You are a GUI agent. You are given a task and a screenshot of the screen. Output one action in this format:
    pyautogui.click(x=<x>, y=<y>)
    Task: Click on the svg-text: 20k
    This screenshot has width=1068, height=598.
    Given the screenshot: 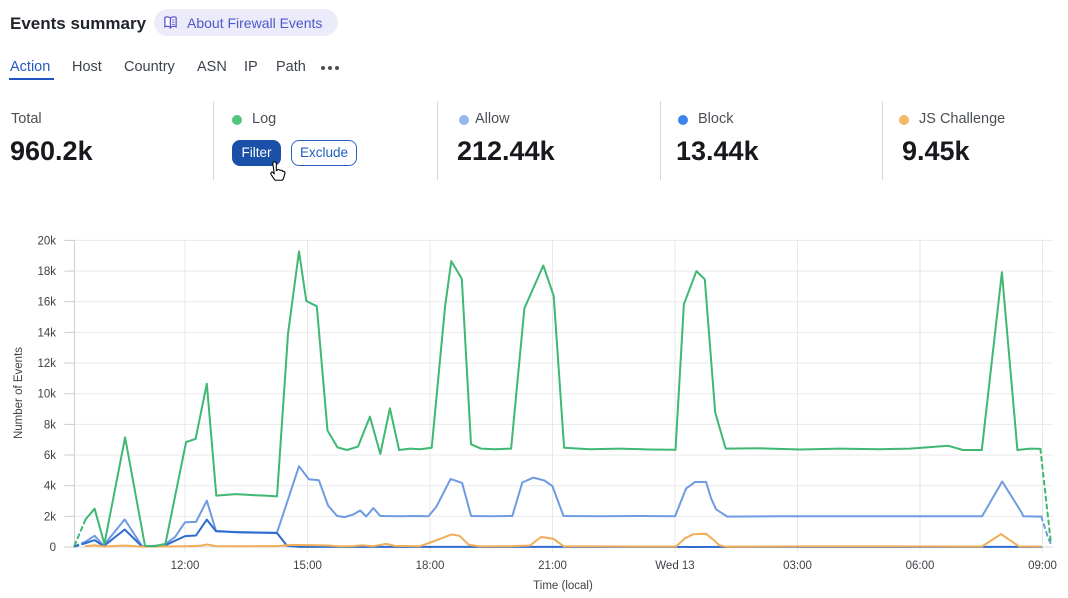 What is the action you would take?
    pyautogui.click(x=46, y=241)
    